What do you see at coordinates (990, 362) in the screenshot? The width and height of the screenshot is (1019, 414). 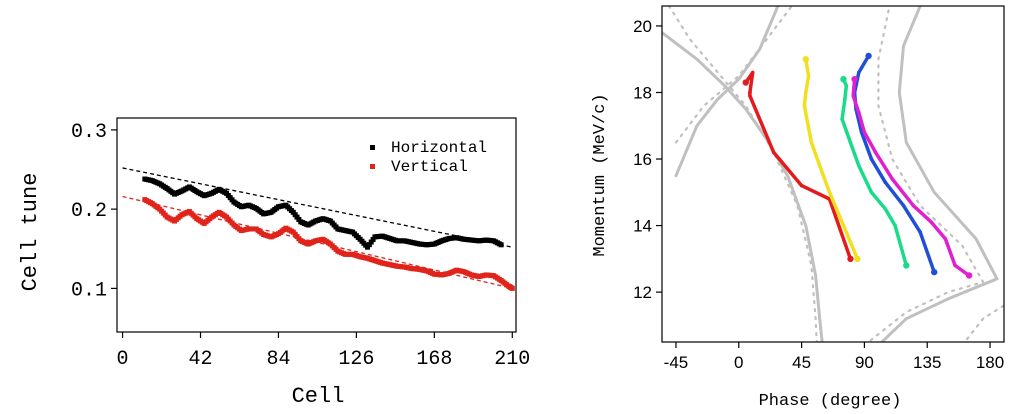 I see `x-tick-label: 180` at bounding box center [990, 362].